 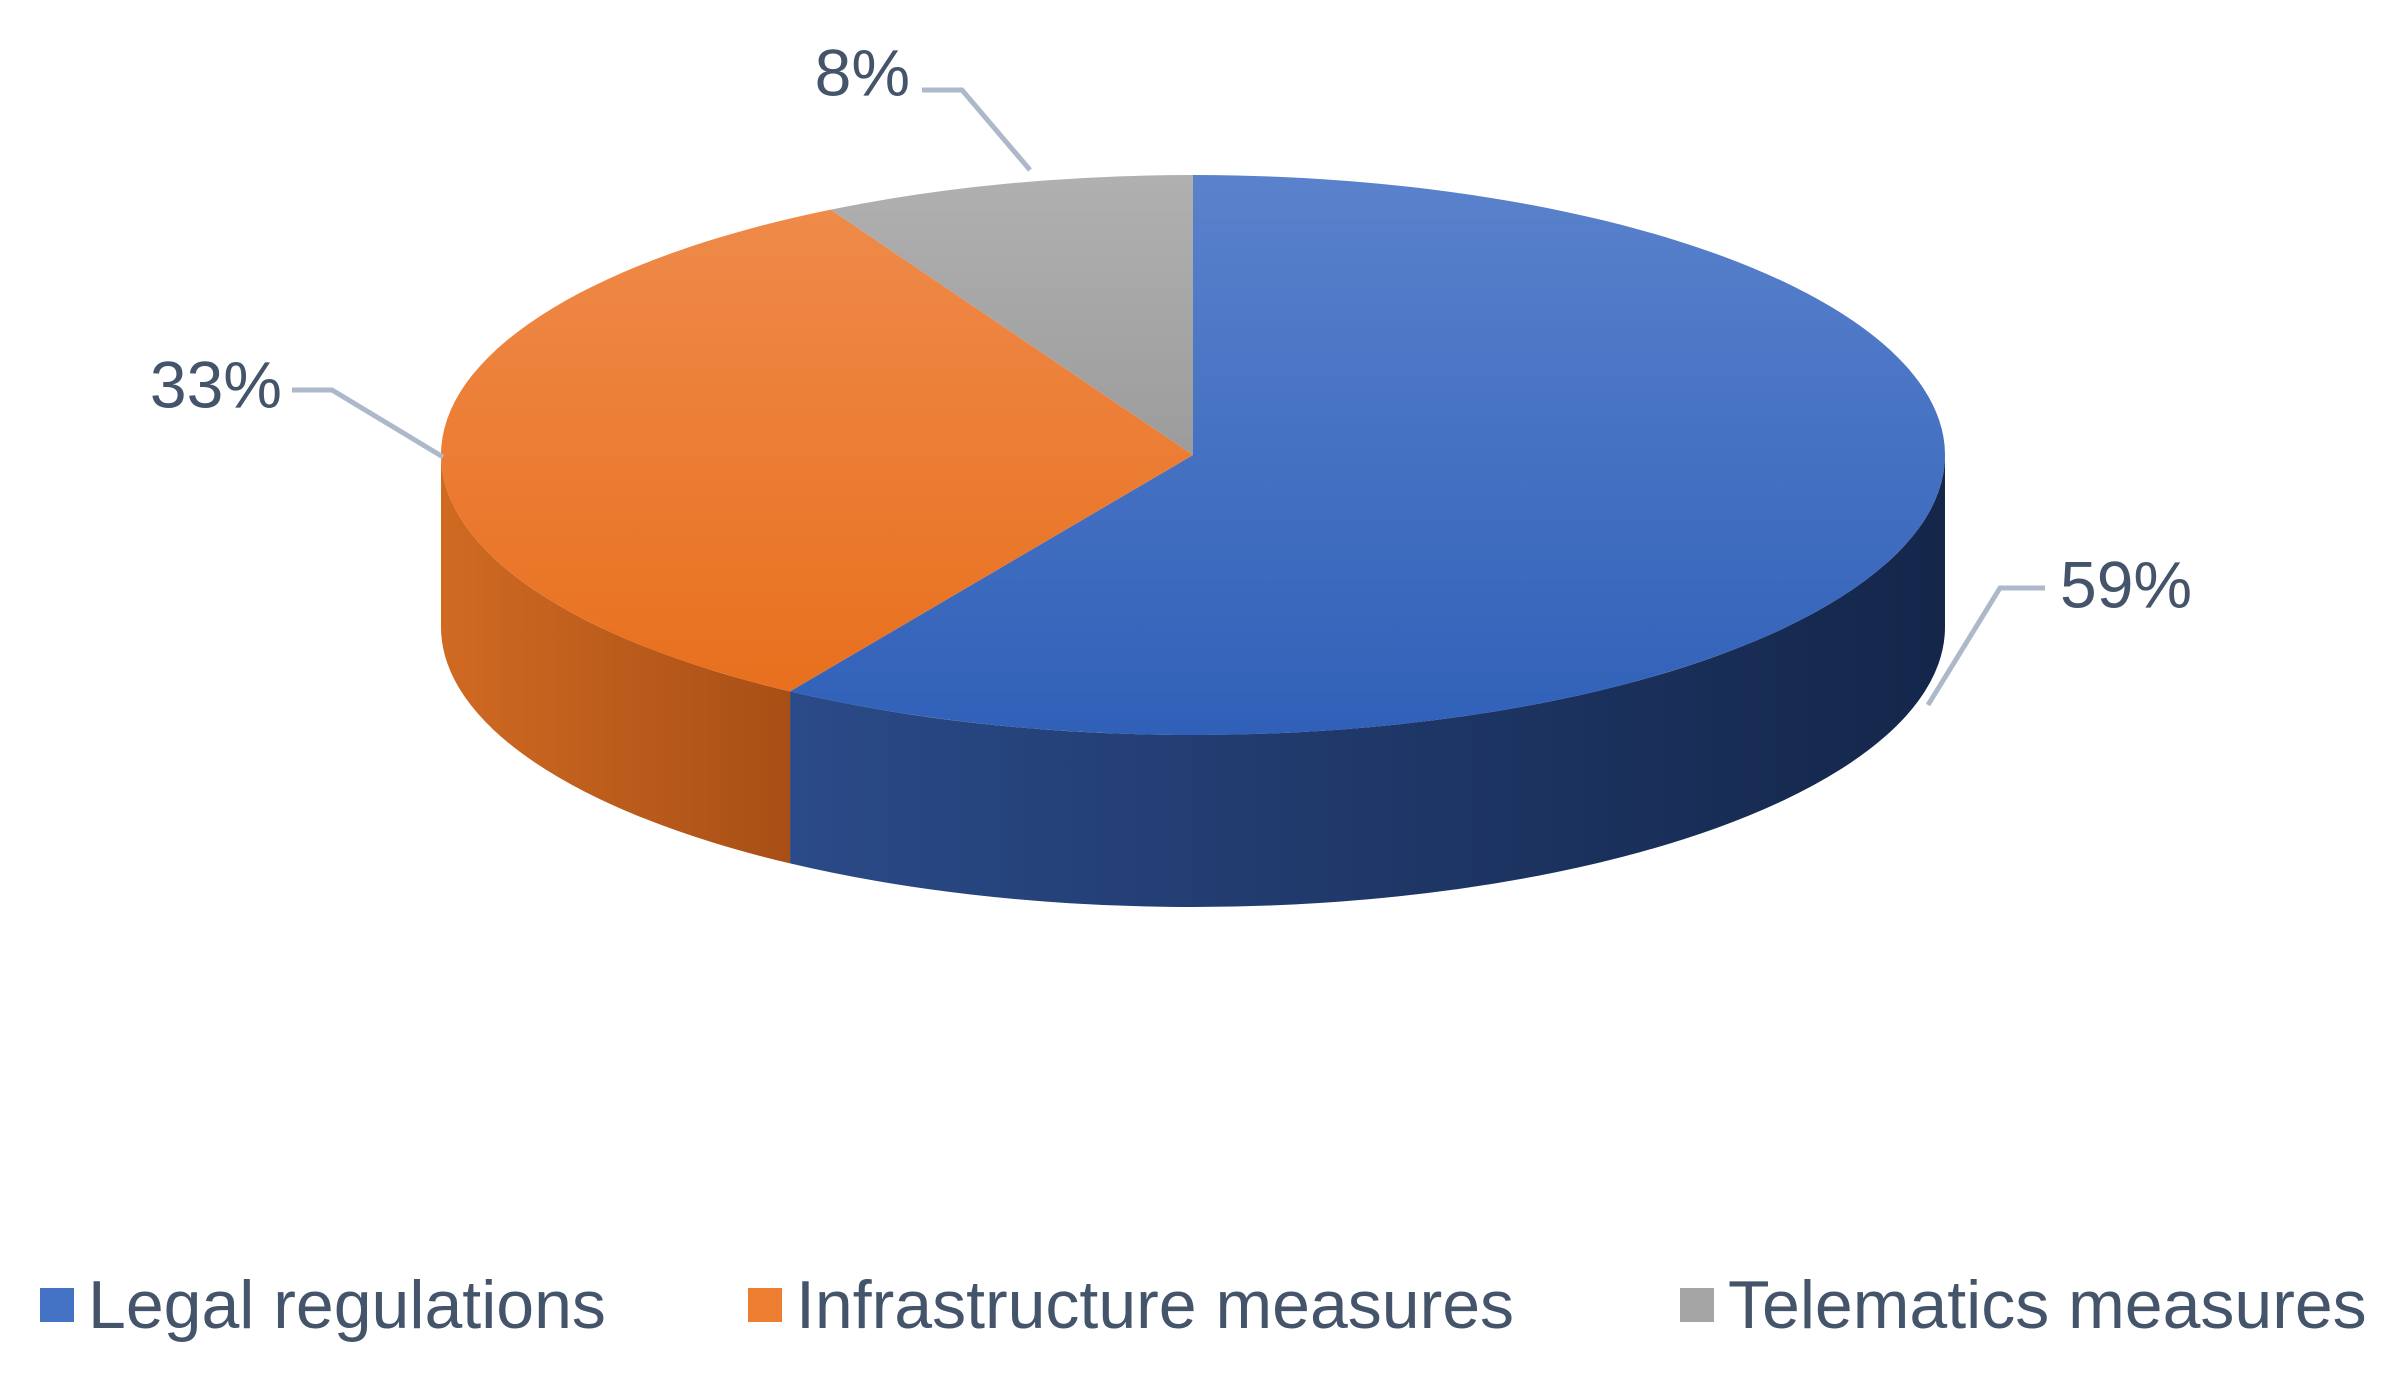 I want to click on legend-item-legal-regulations: Legal regulations, so click(x=323, y=1305).